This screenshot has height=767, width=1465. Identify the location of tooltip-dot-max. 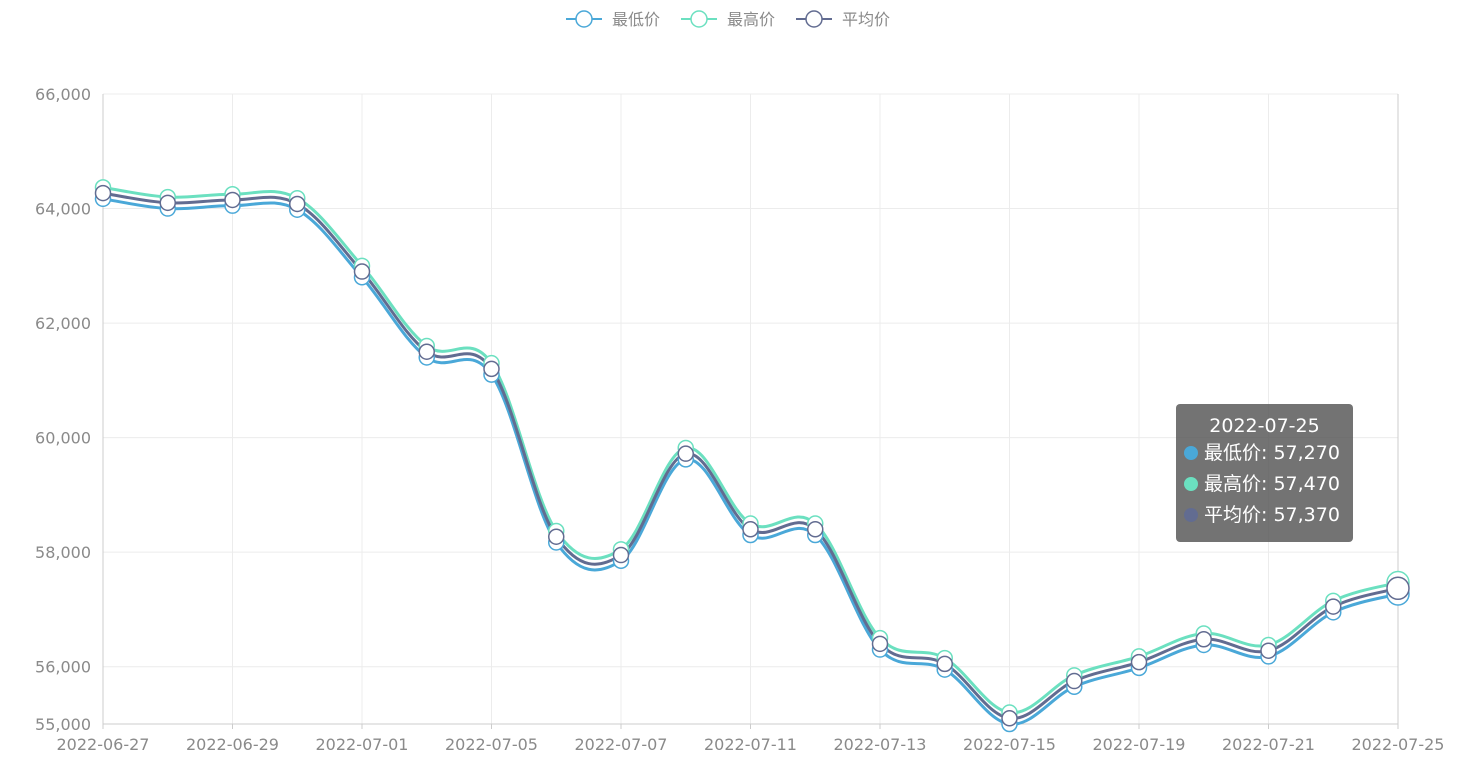
(1191, 484).